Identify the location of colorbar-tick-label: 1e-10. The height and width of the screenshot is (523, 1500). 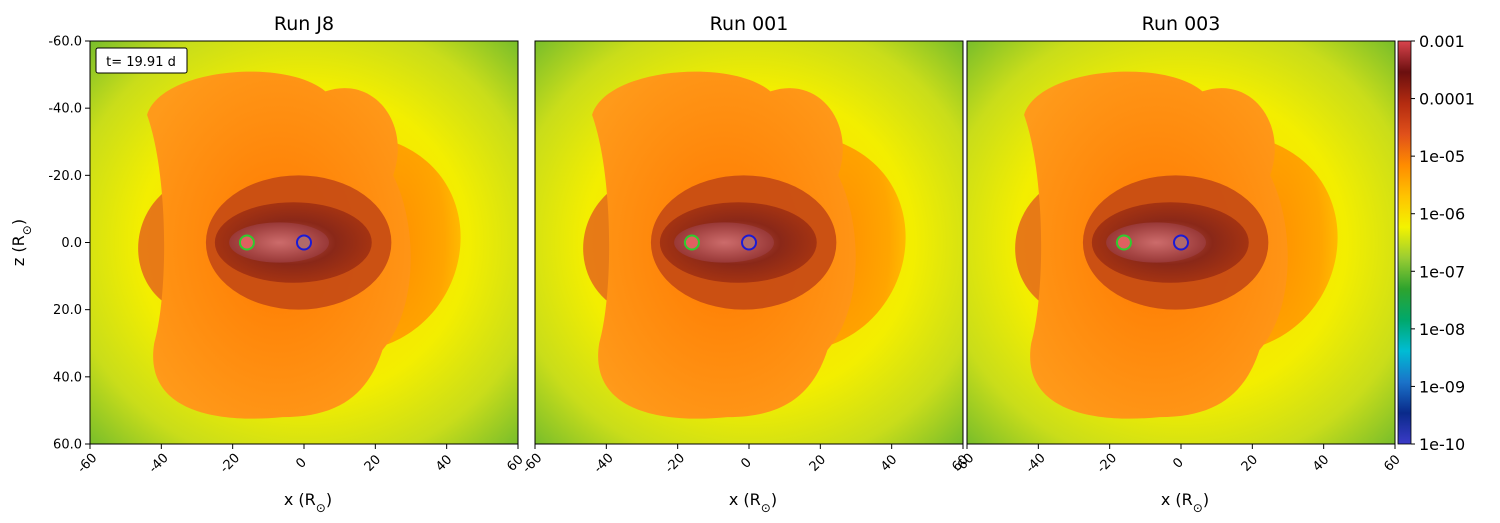
(1442, 444).